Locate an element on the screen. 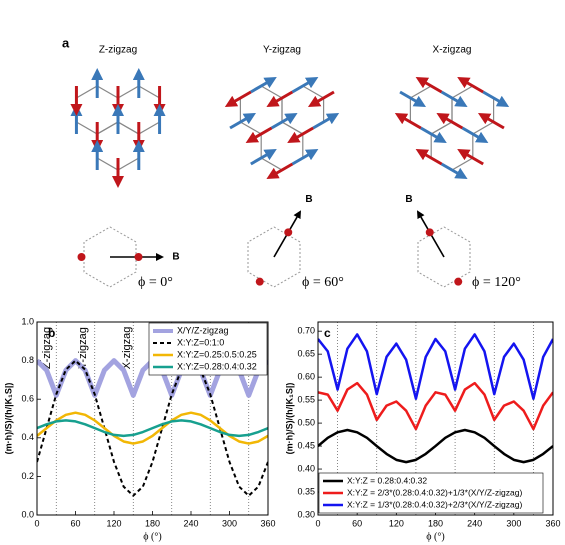 Image resolution: width=565 pixels, height=545 pixels. y-tick-label: 0.6 is located at coordinates (27, 399).